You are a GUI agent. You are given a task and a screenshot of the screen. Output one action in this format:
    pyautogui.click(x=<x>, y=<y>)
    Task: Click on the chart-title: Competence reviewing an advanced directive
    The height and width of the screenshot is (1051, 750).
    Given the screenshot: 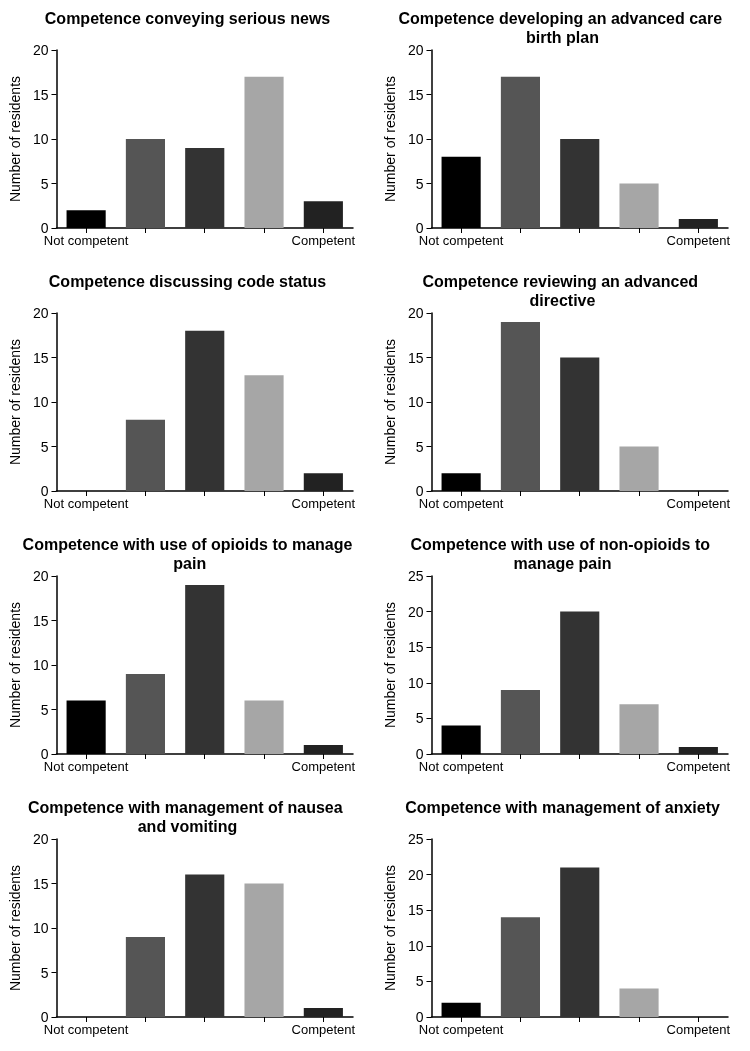 What is the action you would take?
    pyautogui.click(x=562, y=291)
    